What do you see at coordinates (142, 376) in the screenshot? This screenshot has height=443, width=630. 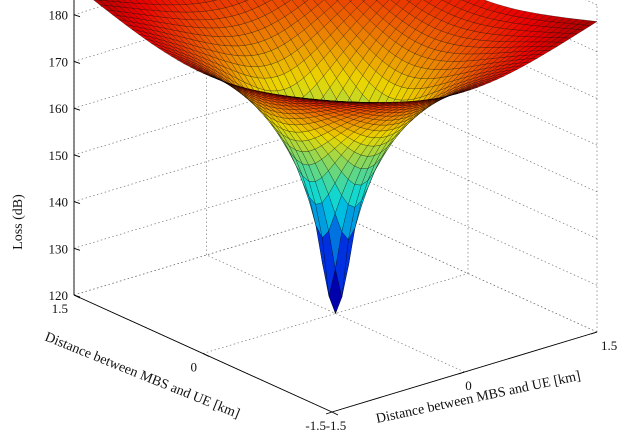 I see `y-axis-label: Distance between MBS and UE [km]` at bounding box center [142, 376].